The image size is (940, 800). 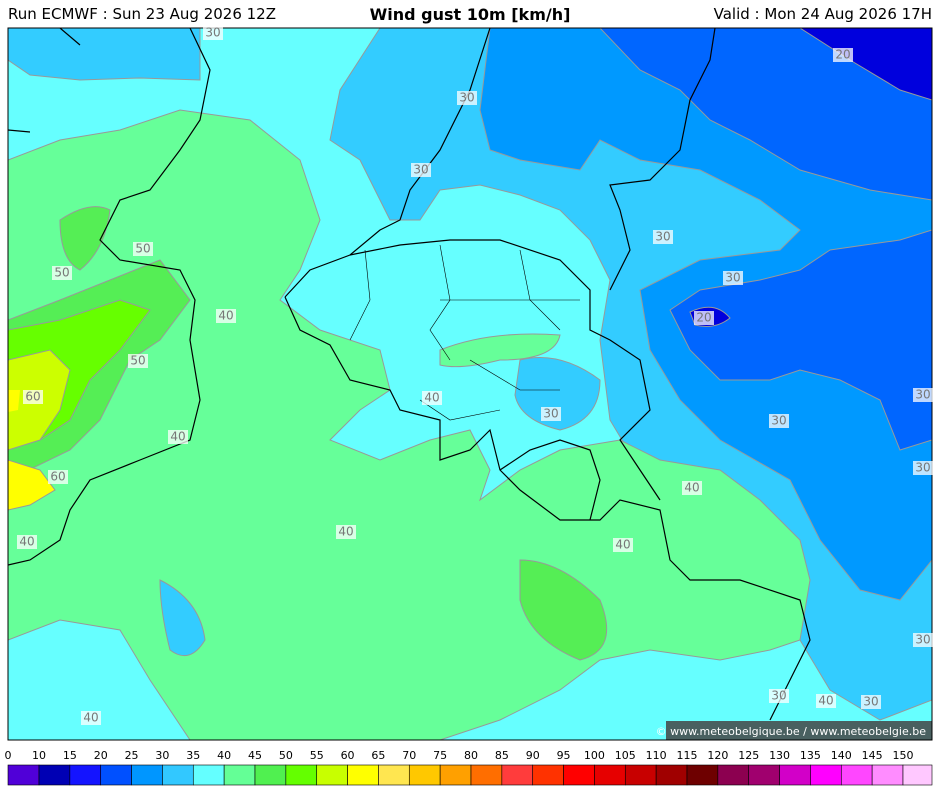 I want to click on legend-tick-label: 55, so click(x=317, y=755).